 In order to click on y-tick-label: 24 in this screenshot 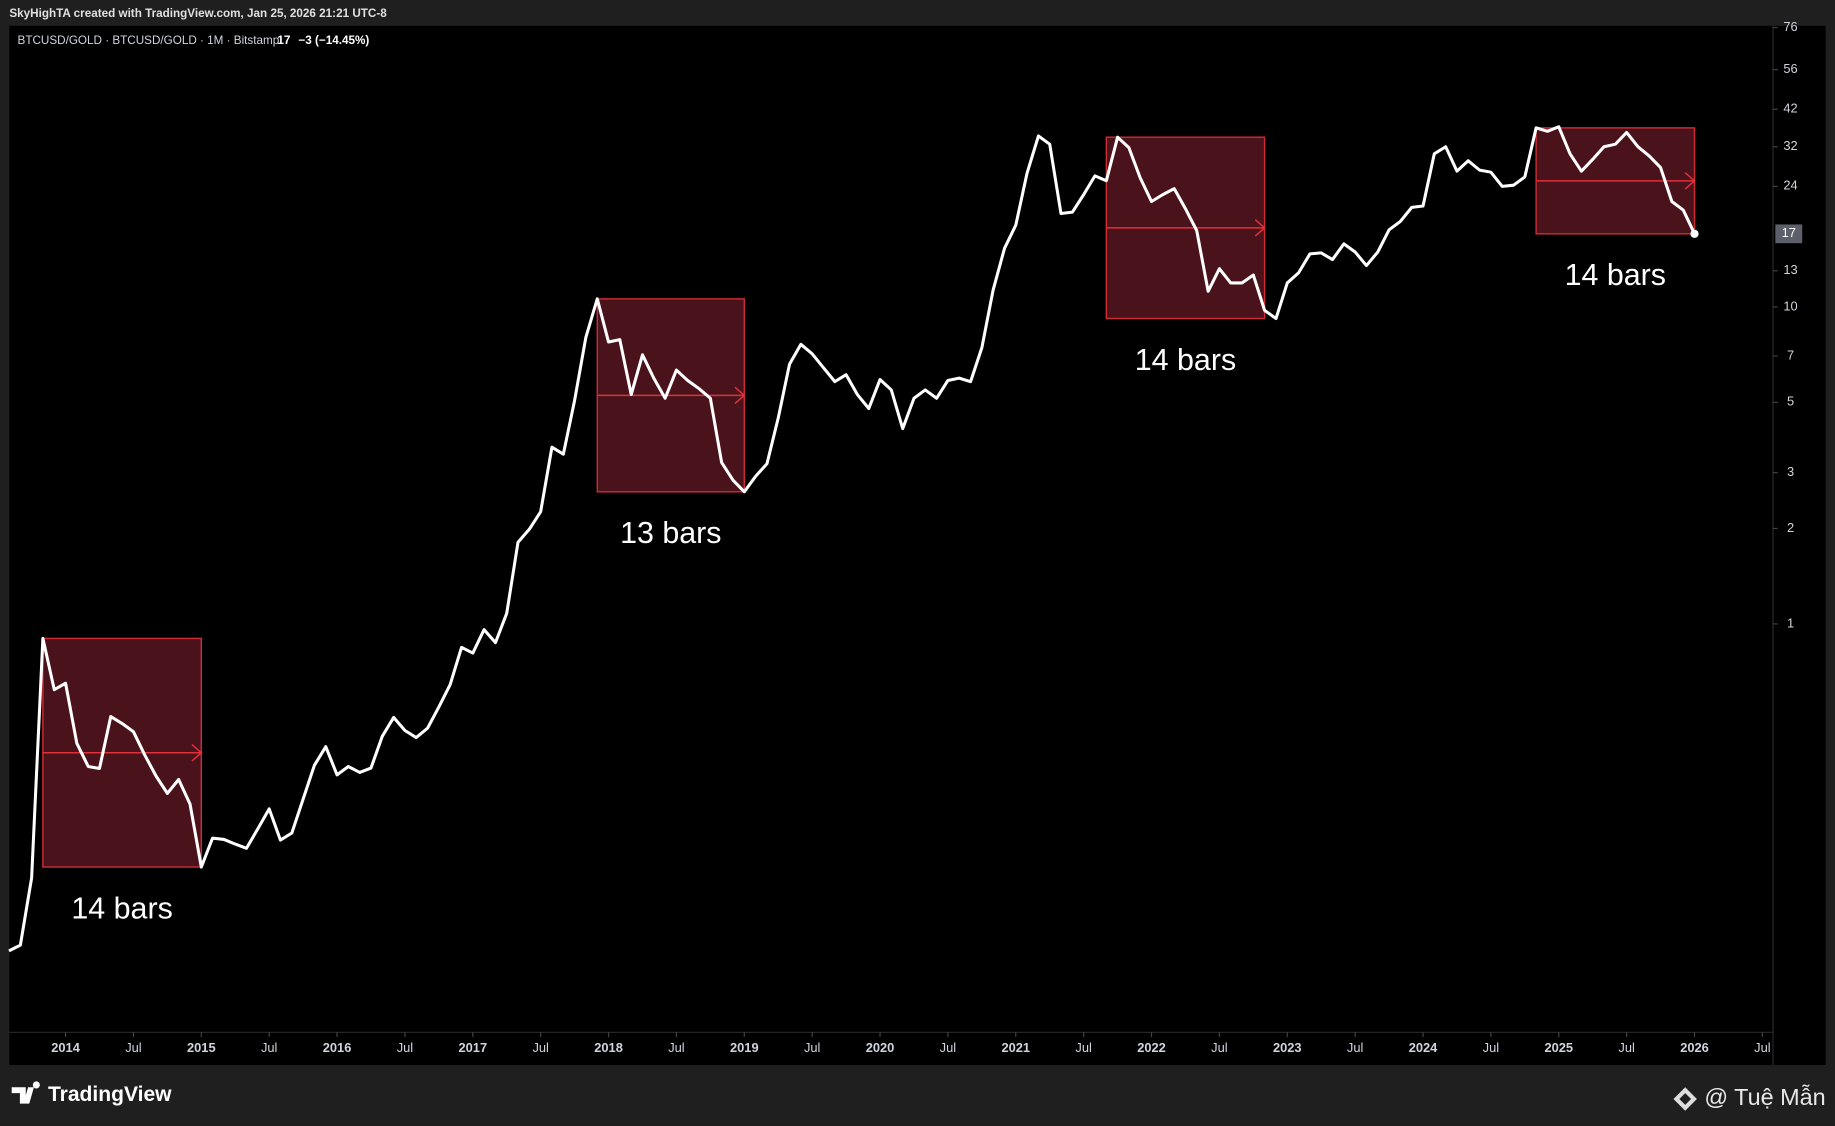, I will do `click(1790, 185)`.